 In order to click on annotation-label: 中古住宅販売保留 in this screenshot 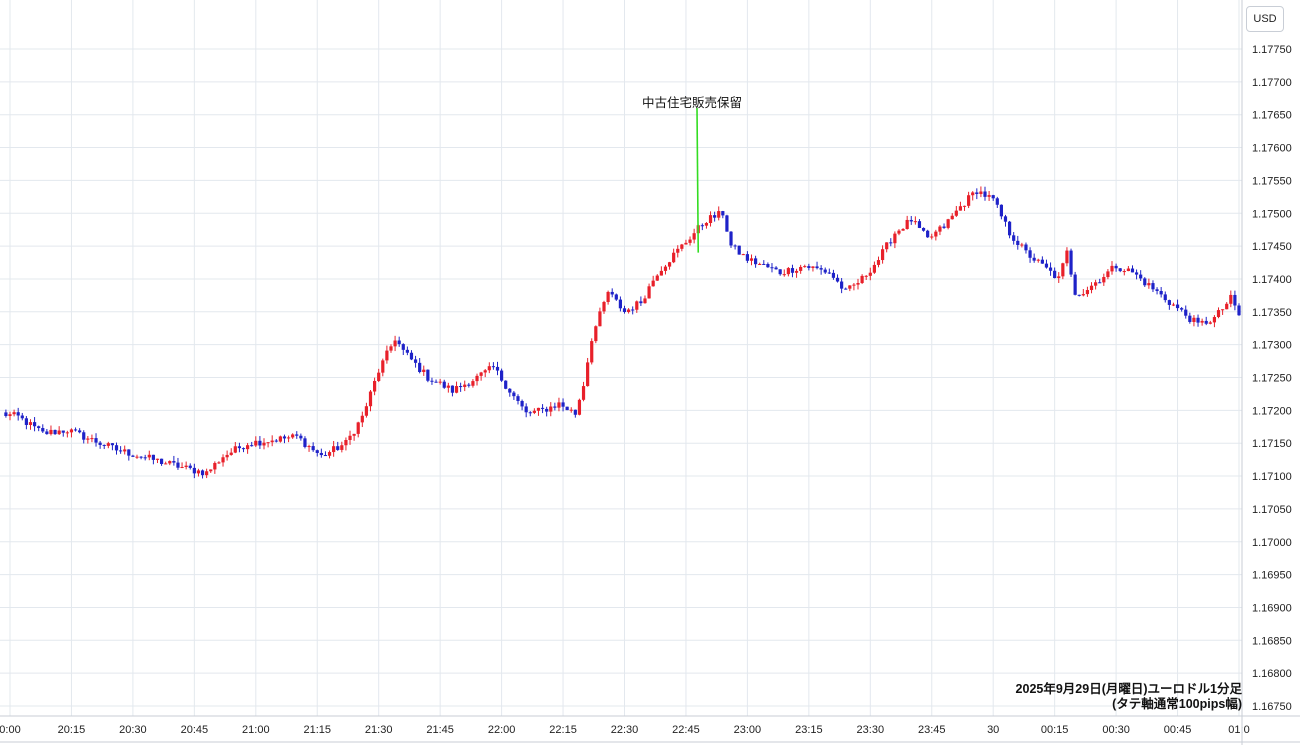, I will do `click(692, 103)`.